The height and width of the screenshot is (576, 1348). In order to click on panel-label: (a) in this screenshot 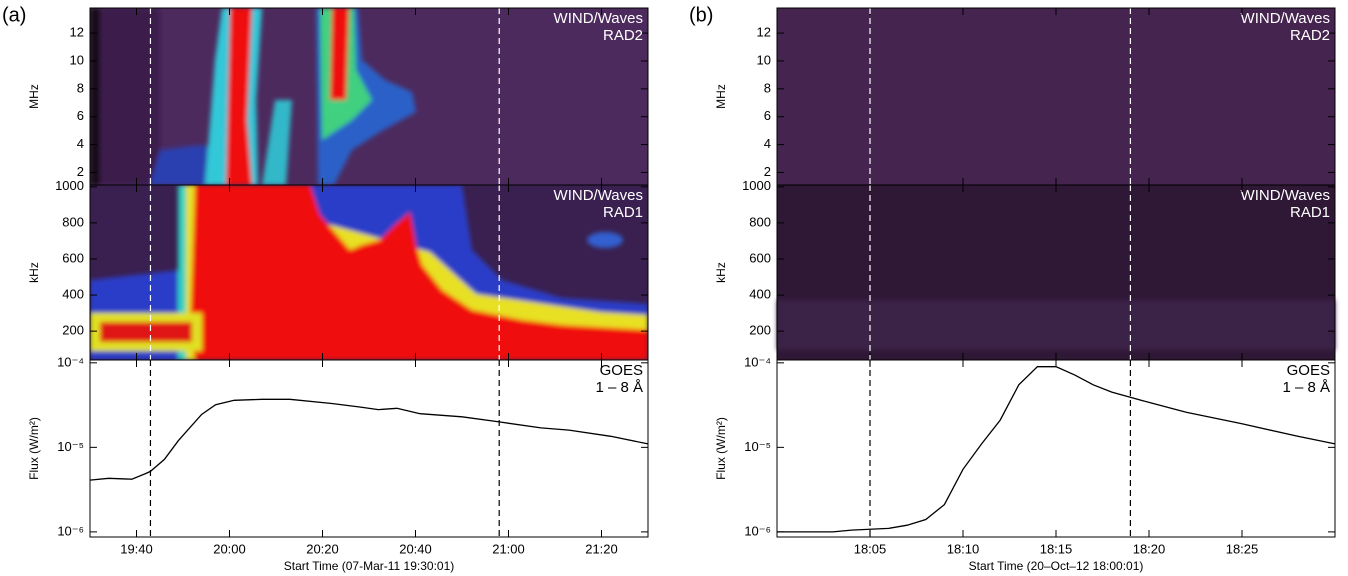, I will do `click(14, 15)`.